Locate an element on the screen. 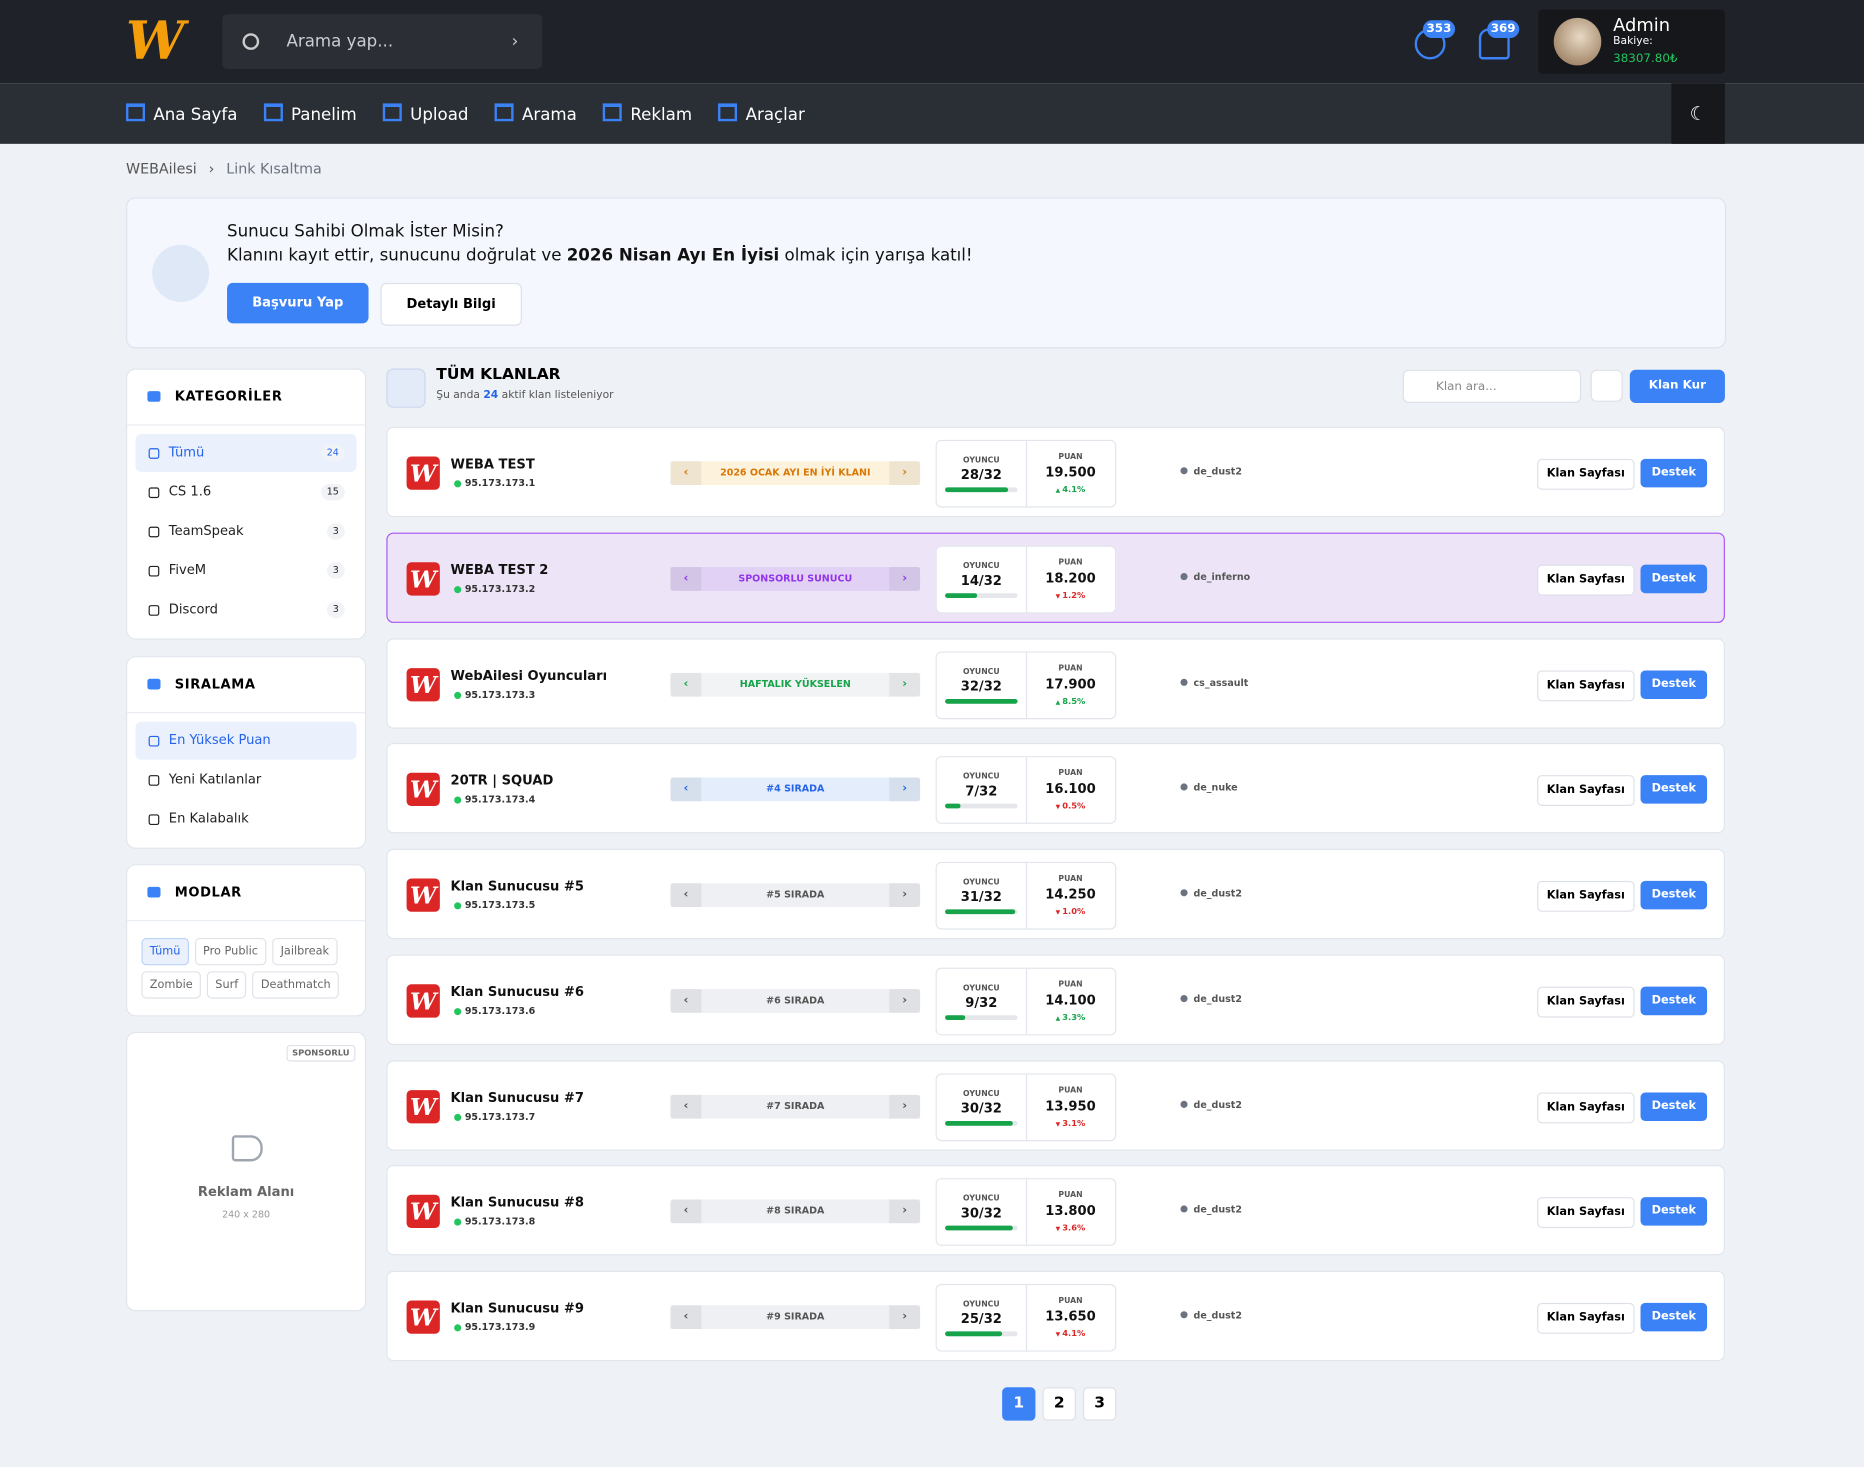 The width and height of the screenshot is (1864, 1467). grid-toggle is located at coordinates (1606, 385).